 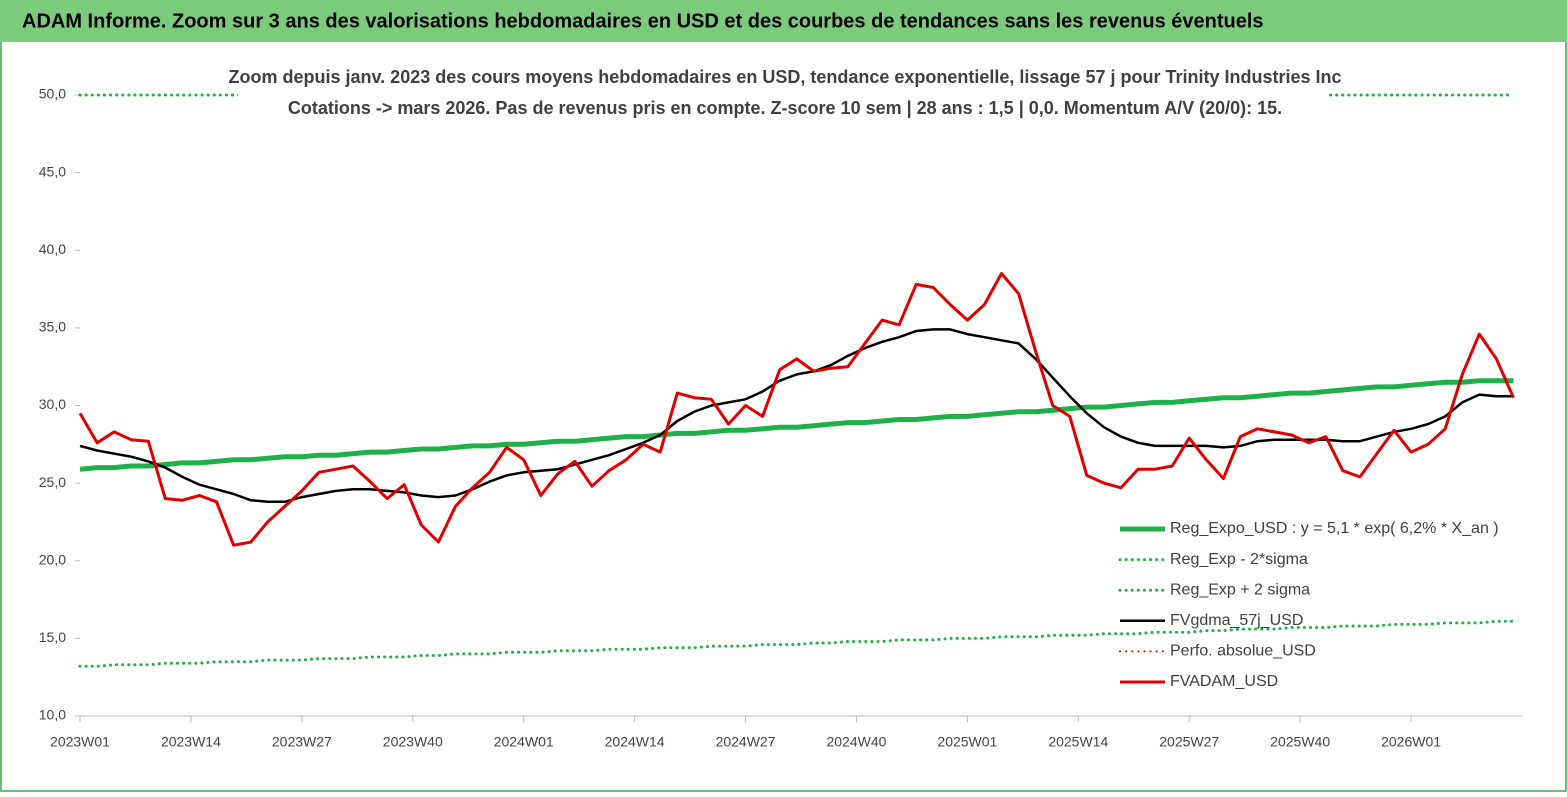 I want to click on header-bar, so click(x=783, y=21).